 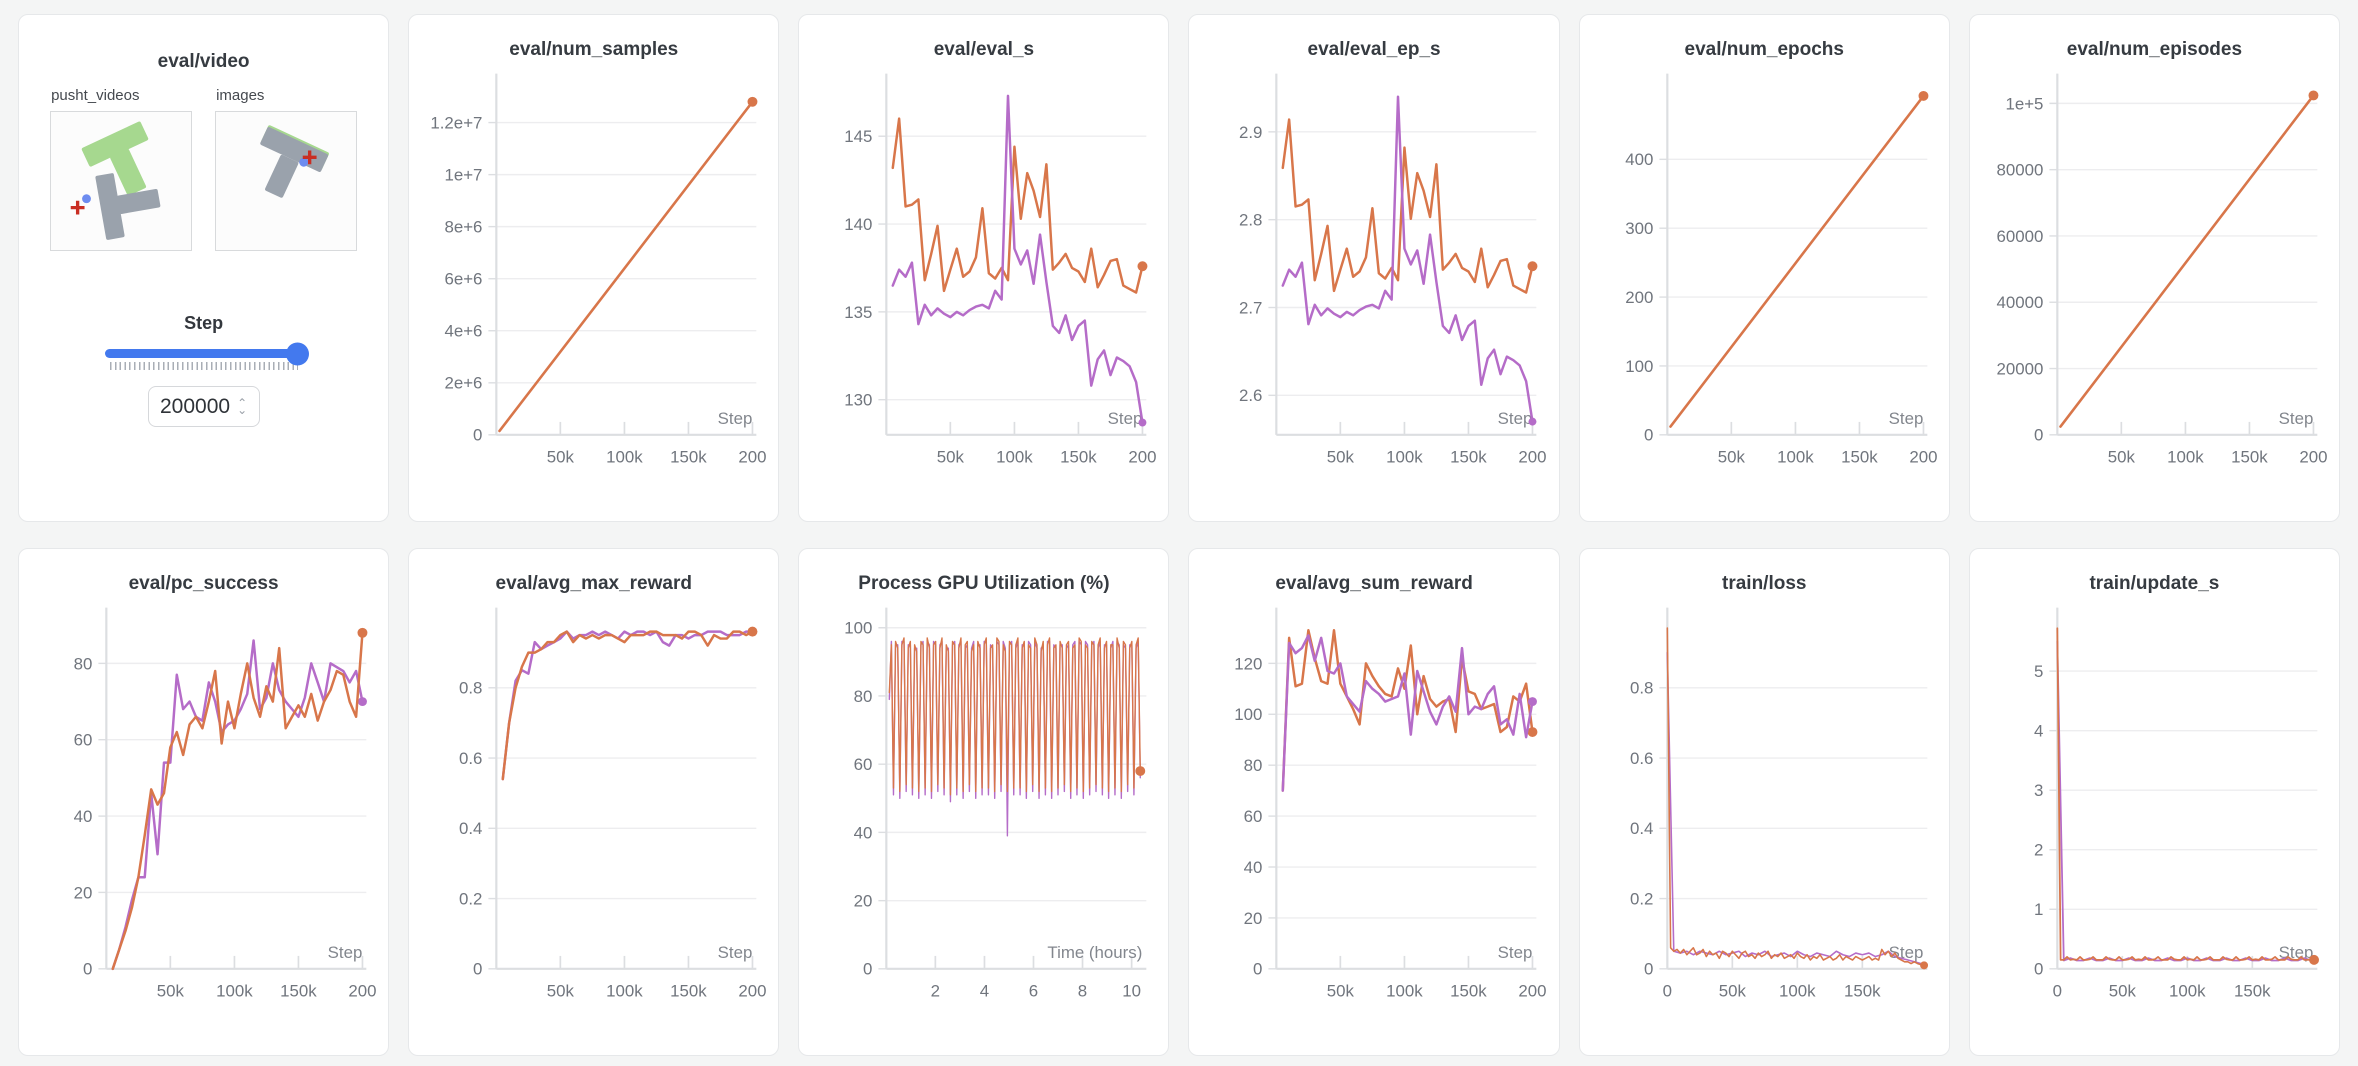 I want to click on video-thumbnail-images, so click(x=286, y=181).